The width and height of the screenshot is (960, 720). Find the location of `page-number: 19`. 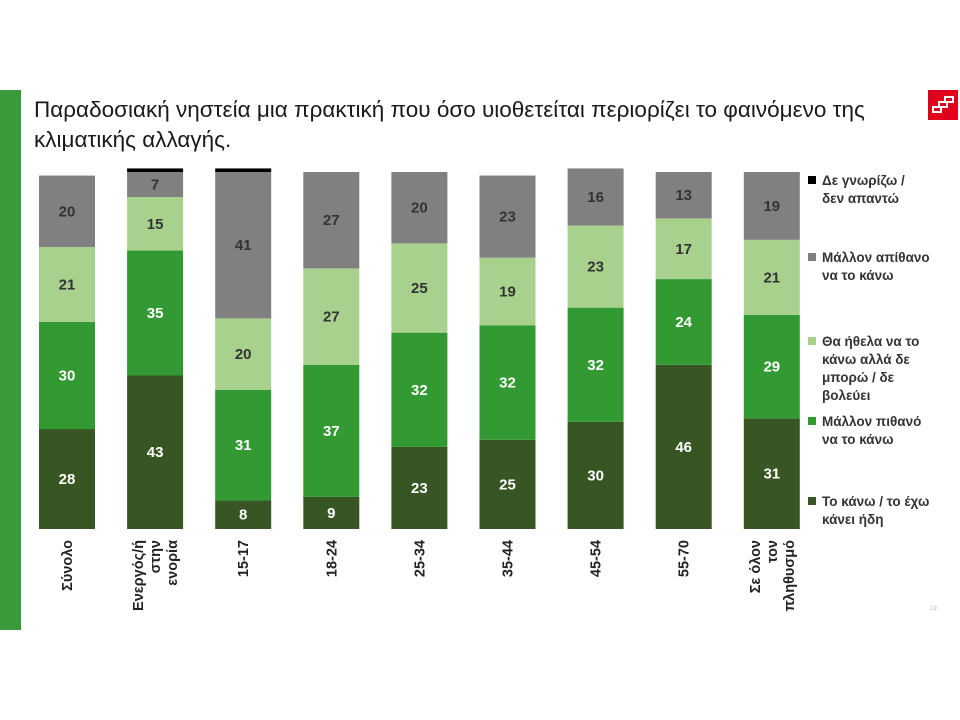

page-number: 19 is located at coordinates (933, 609).